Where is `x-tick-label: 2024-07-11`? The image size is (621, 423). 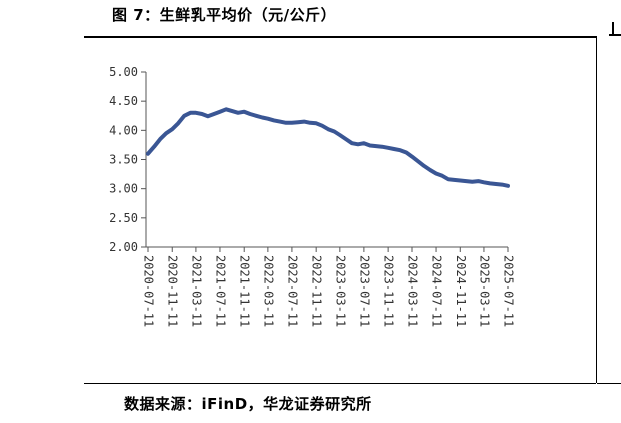 x-tick-label: 2024-07-11 is located at coordinates (437, 291).